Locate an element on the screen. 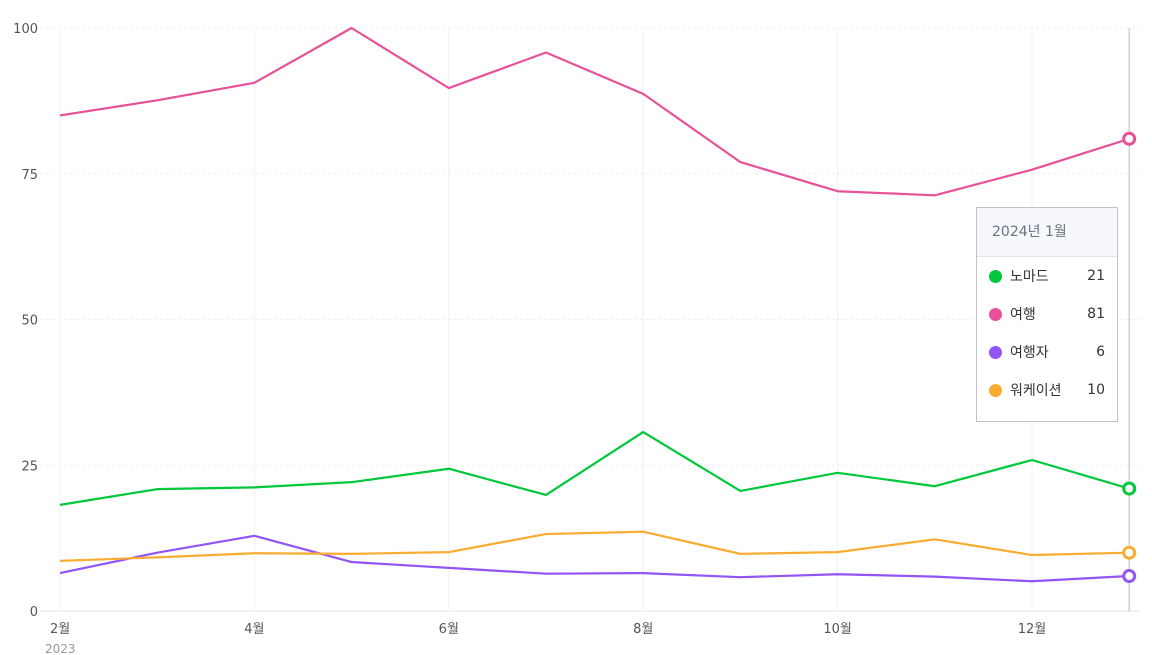  x-tick-label: 10월 is located at coordinates (837, 629).